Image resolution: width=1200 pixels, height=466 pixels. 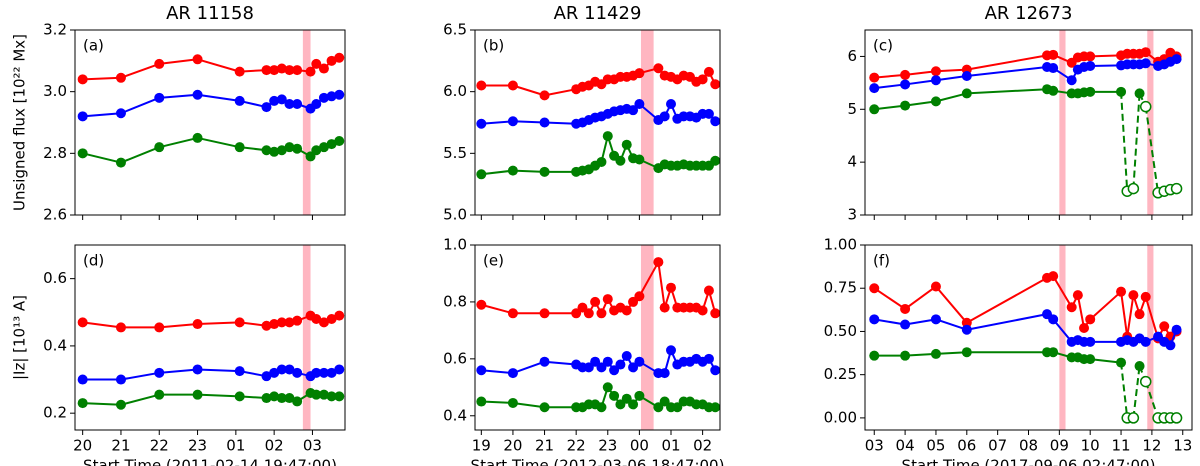 I want to click on x-tick-label: 23, so click(x=607, y=446).